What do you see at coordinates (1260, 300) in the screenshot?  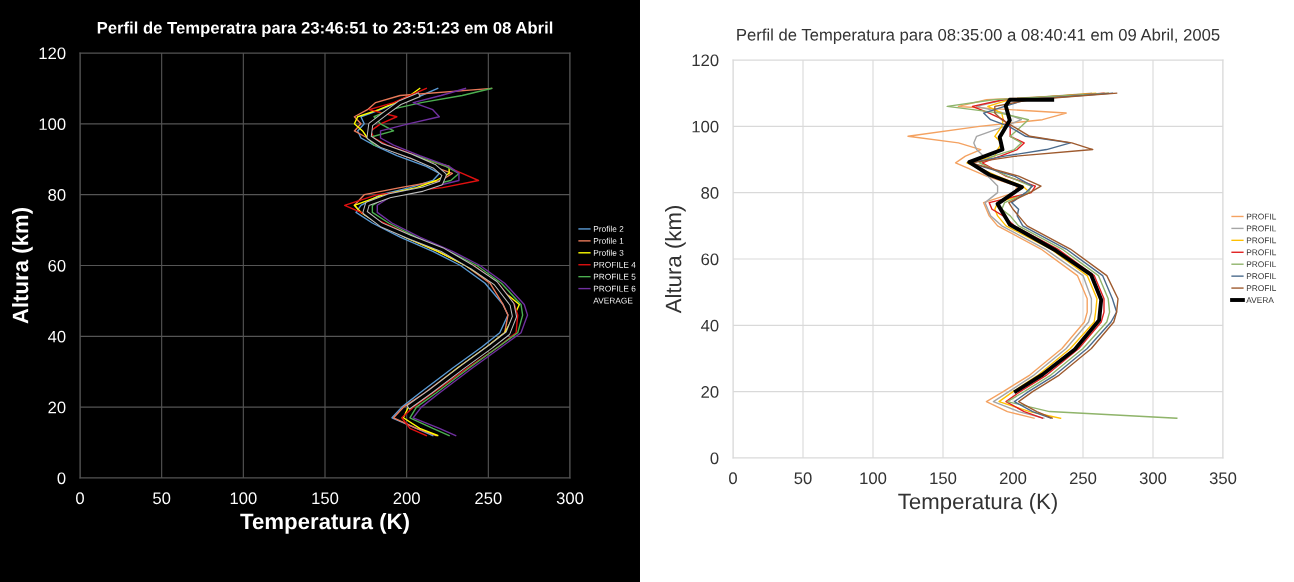 I see `legend-label: AVERA` at bounding box center [1260, 300].